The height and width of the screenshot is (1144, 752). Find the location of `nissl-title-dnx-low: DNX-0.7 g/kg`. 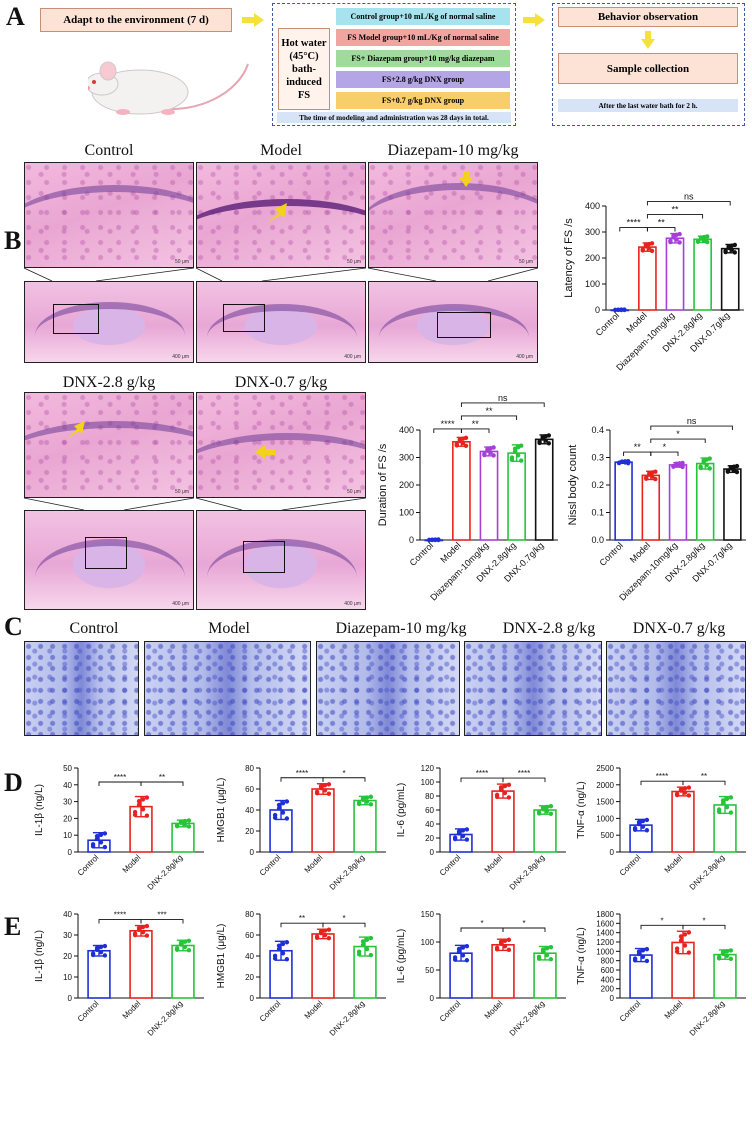

nissl-title-dnx-low: DNX-0.7 g/kg is located at coordinates (679, 628).